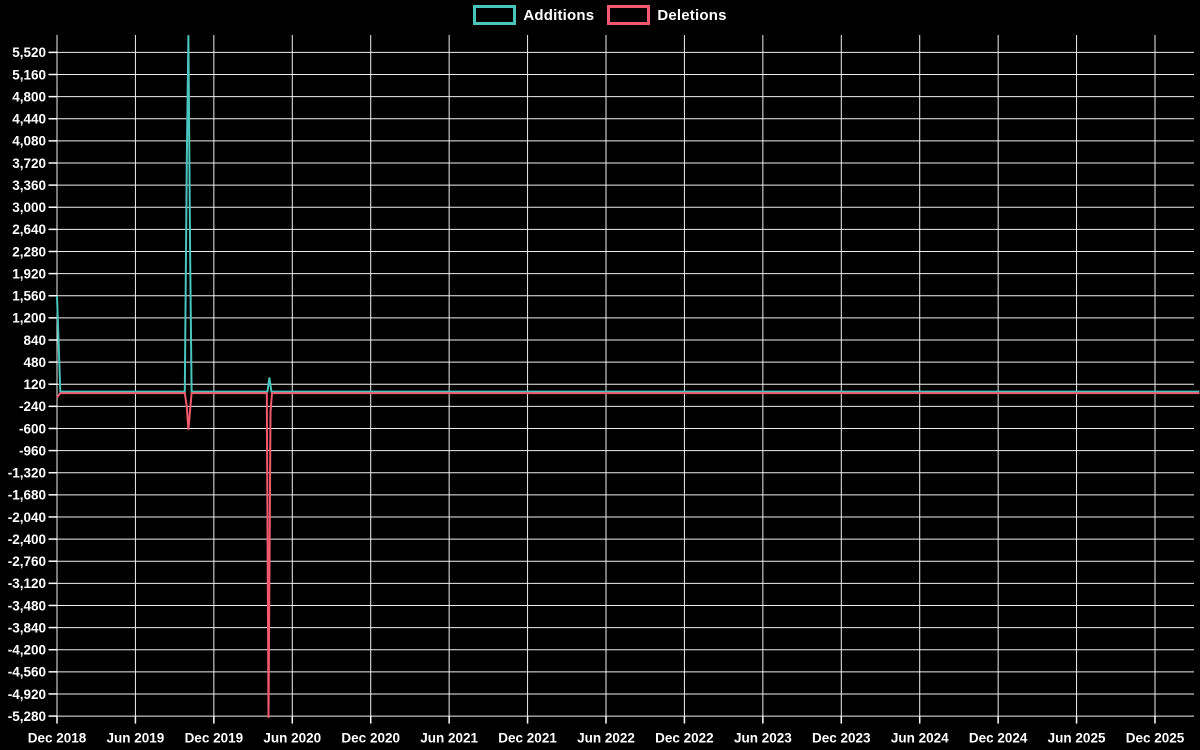 The image size is (1200, 750). I want to click on y-axis-tick-label: -2,760, so click(27, 561).